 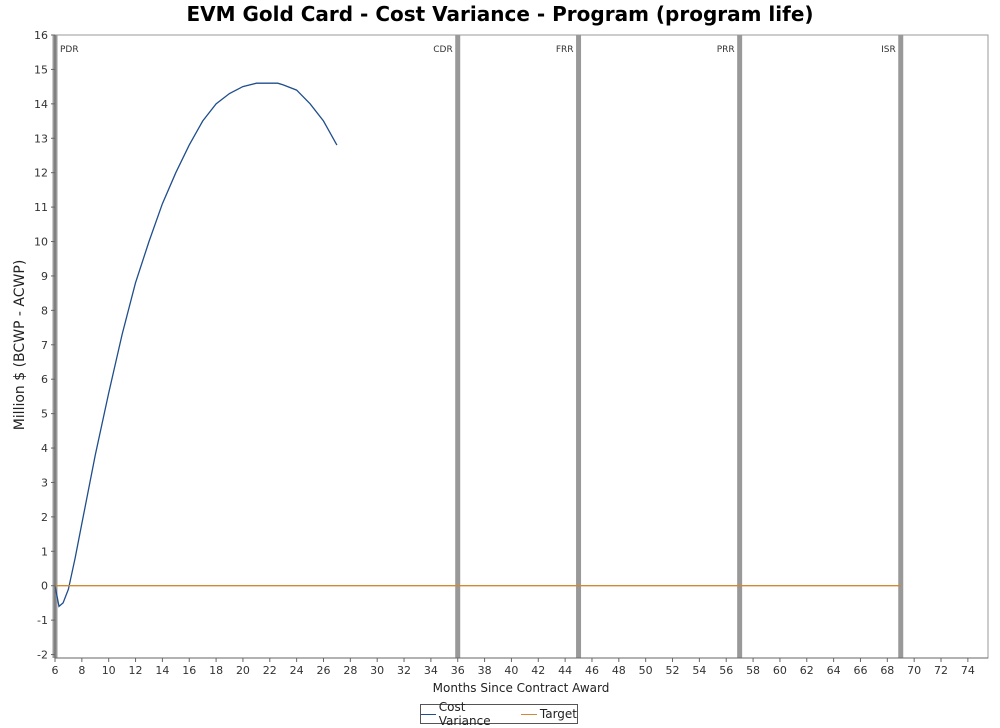 What do you see at coordinates (41, 138) in the screenshot?
I see `y-tick-label: 13` at bounding box center [41, 138].